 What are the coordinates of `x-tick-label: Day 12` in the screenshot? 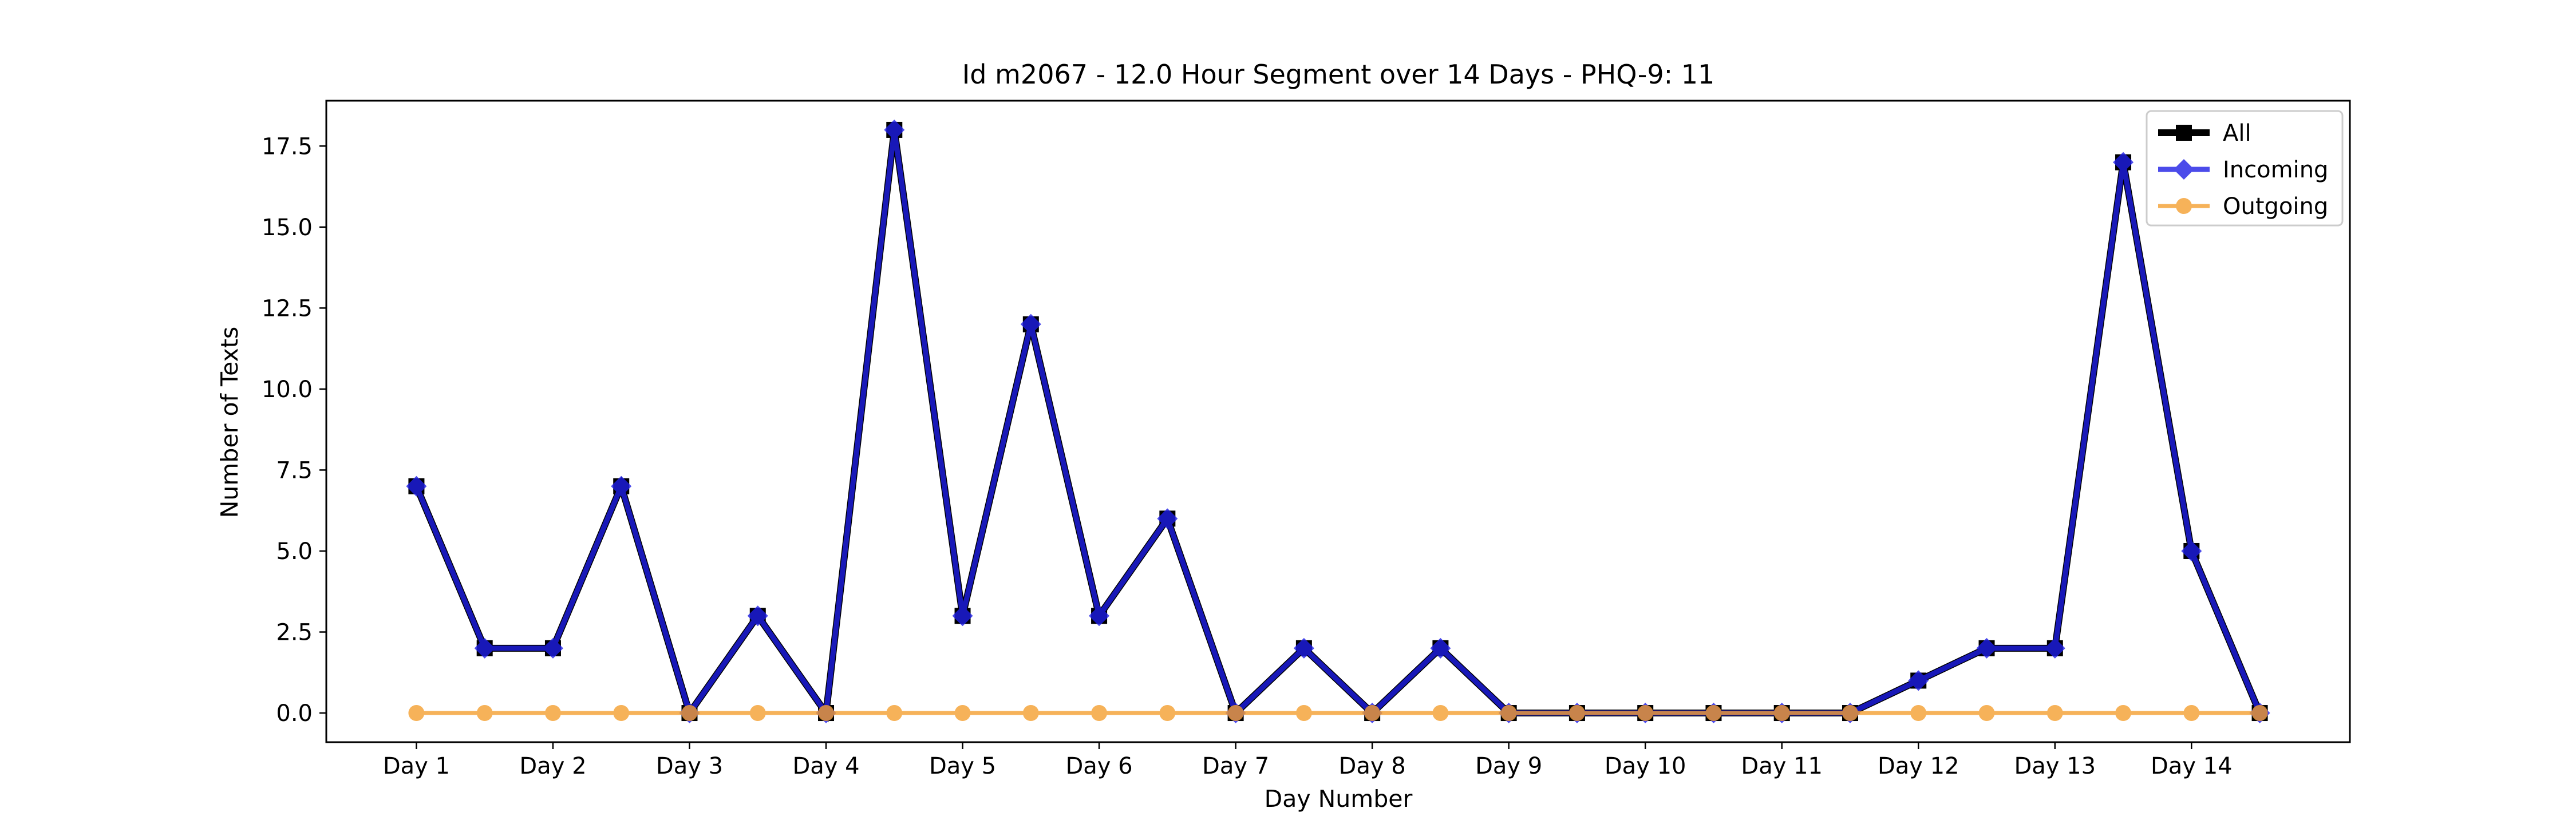 It's located at (1918, 766).